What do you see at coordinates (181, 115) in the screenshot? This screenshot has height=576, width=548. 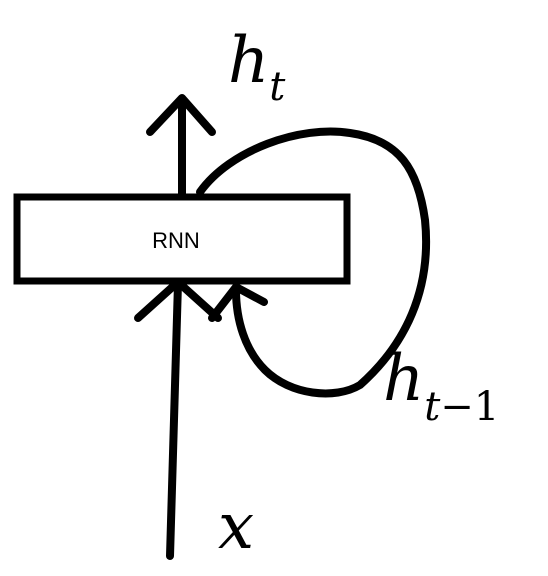 I see `output-arrow-head` at bounding box center [181, 115].